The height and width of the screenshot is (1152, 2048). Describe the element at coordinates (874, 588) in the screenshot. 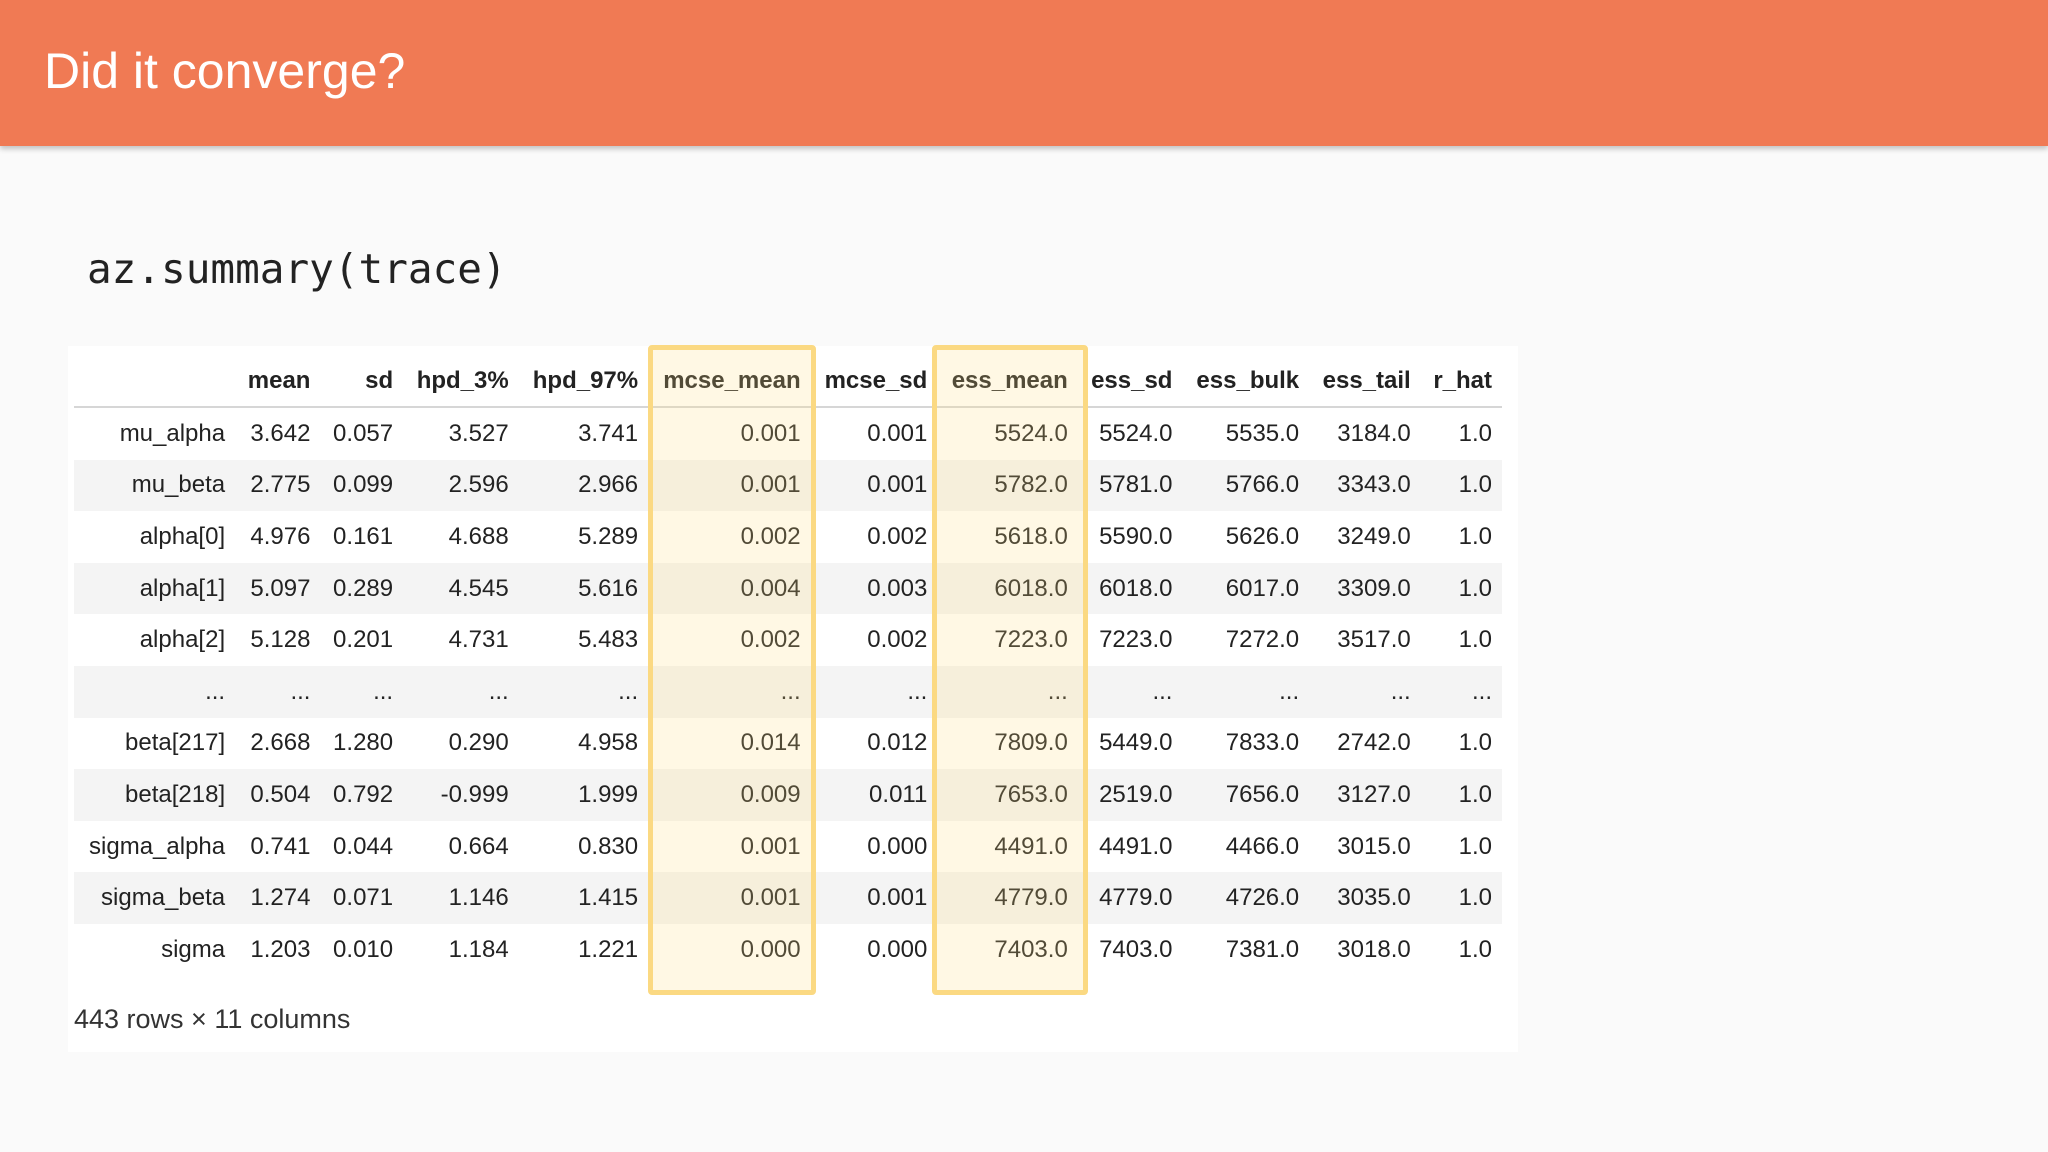

I see `table-cell: 0.003` at that location.